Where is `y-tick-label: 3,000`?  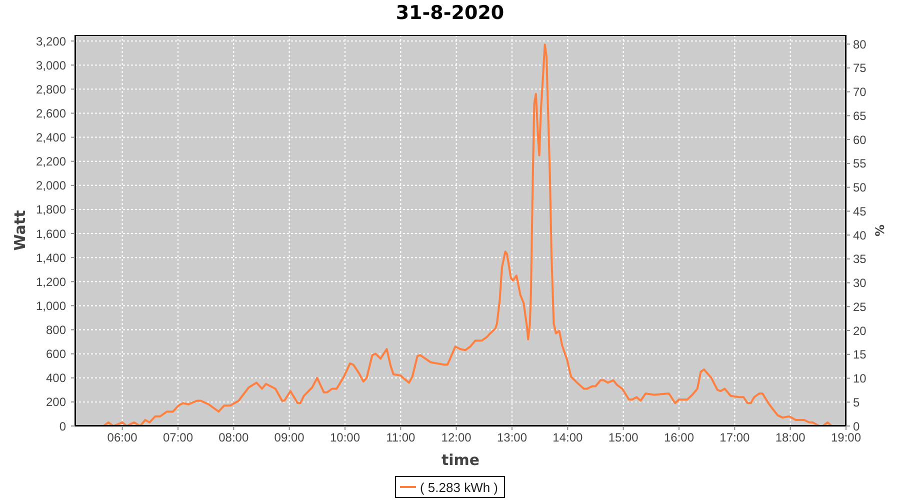 y-tick-label: 3,000 is located at coordinates (51, 65).